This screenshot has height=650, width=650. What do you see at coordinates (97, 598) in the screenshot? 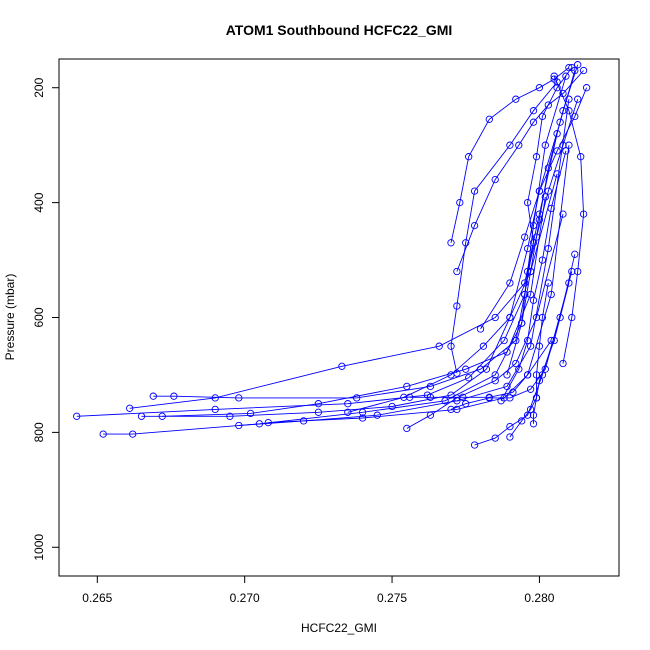
I see `x-tick-label: 0.265` at bounding box center [97, 598].